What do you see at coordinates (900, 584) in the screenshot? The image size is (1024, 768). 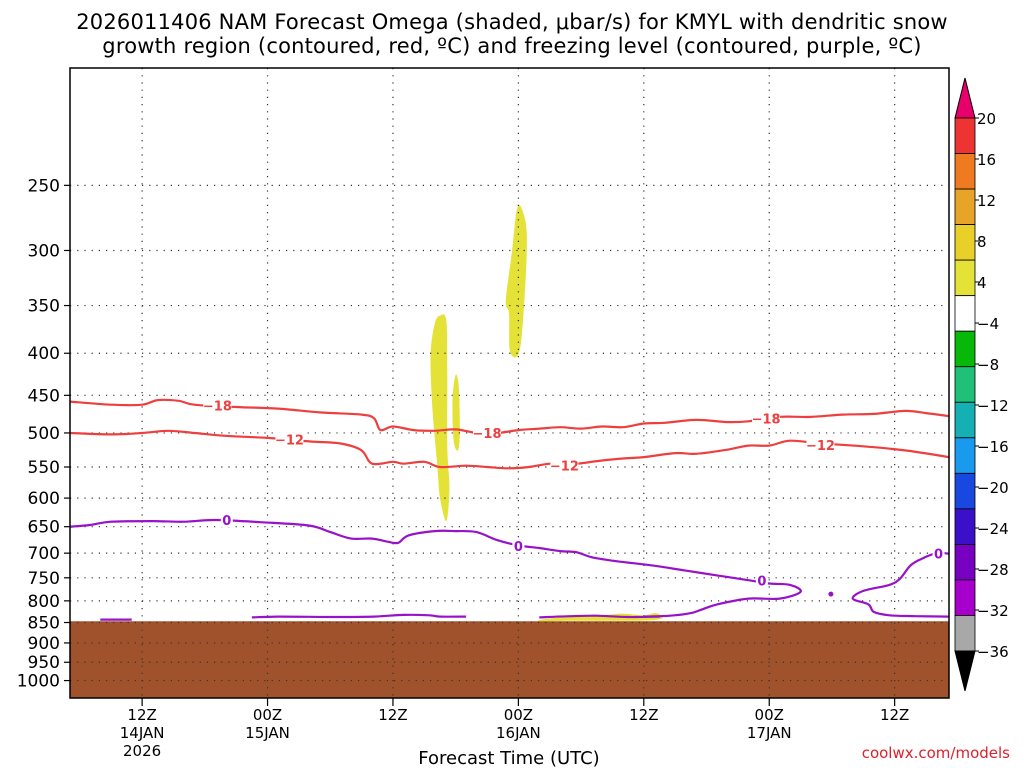 I see `freezing-contour-0-right` at bounding box center [900, 584].